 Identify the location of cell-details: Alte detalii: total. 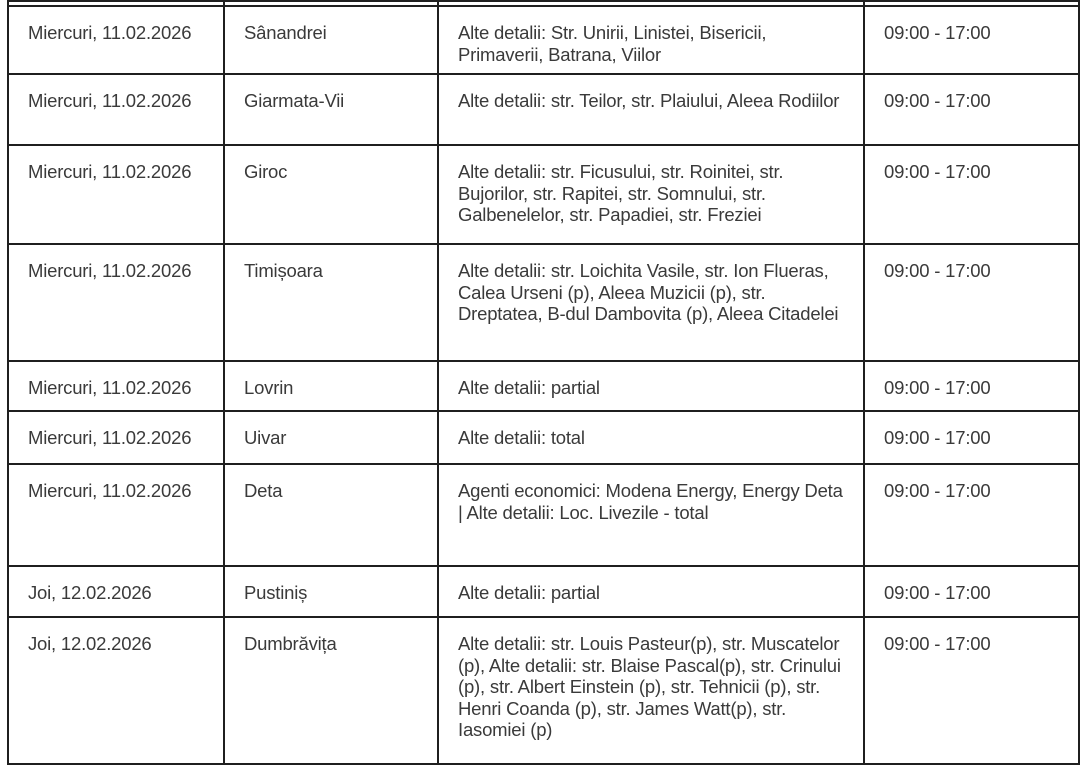
(651, 437).